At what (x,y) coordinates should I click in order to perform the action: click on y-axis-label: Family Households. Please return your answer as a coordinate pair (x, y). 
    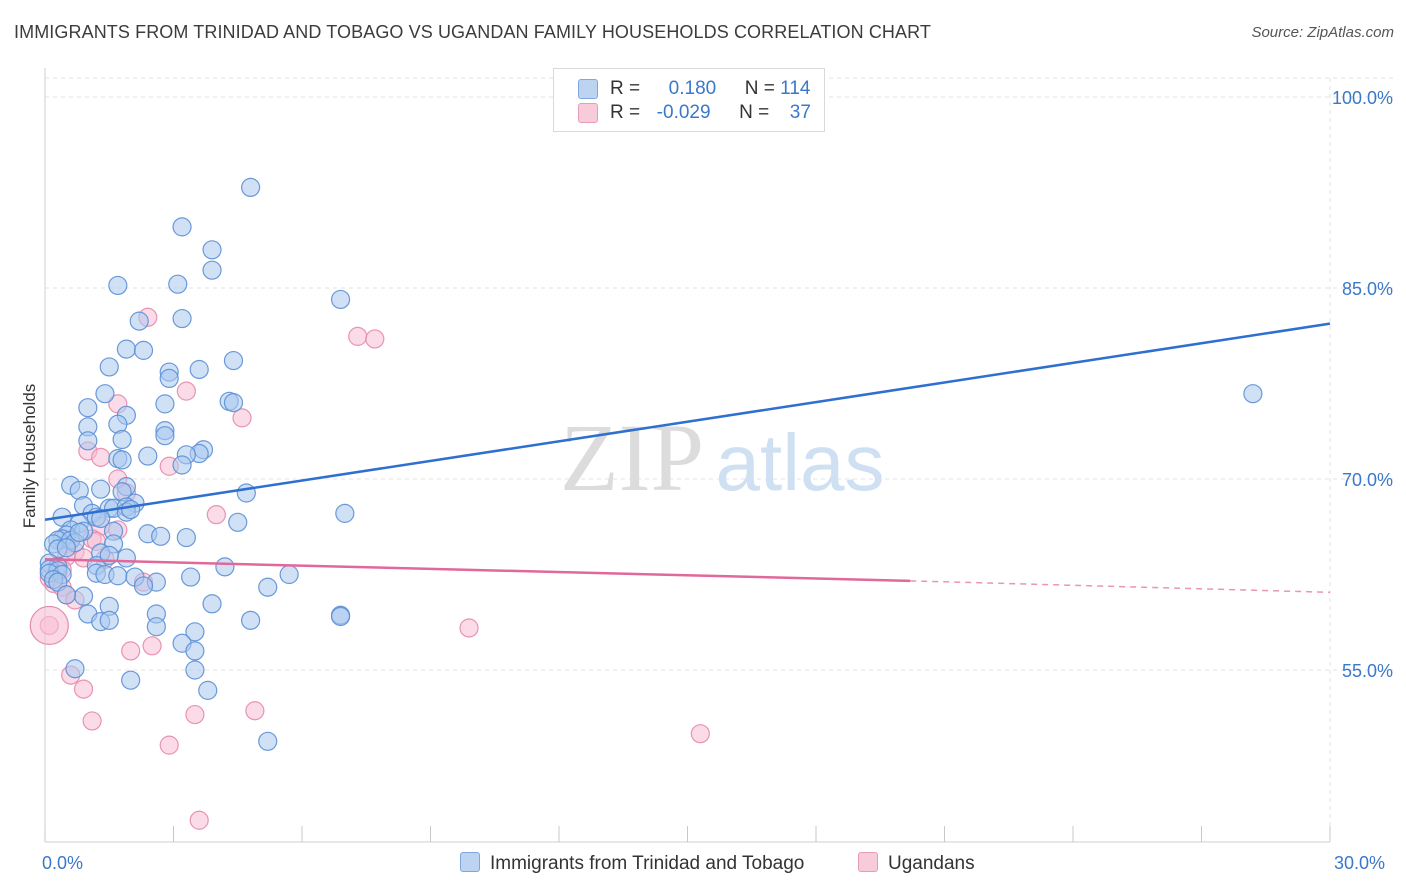
    Looking at the image, I should click on (29, 456).